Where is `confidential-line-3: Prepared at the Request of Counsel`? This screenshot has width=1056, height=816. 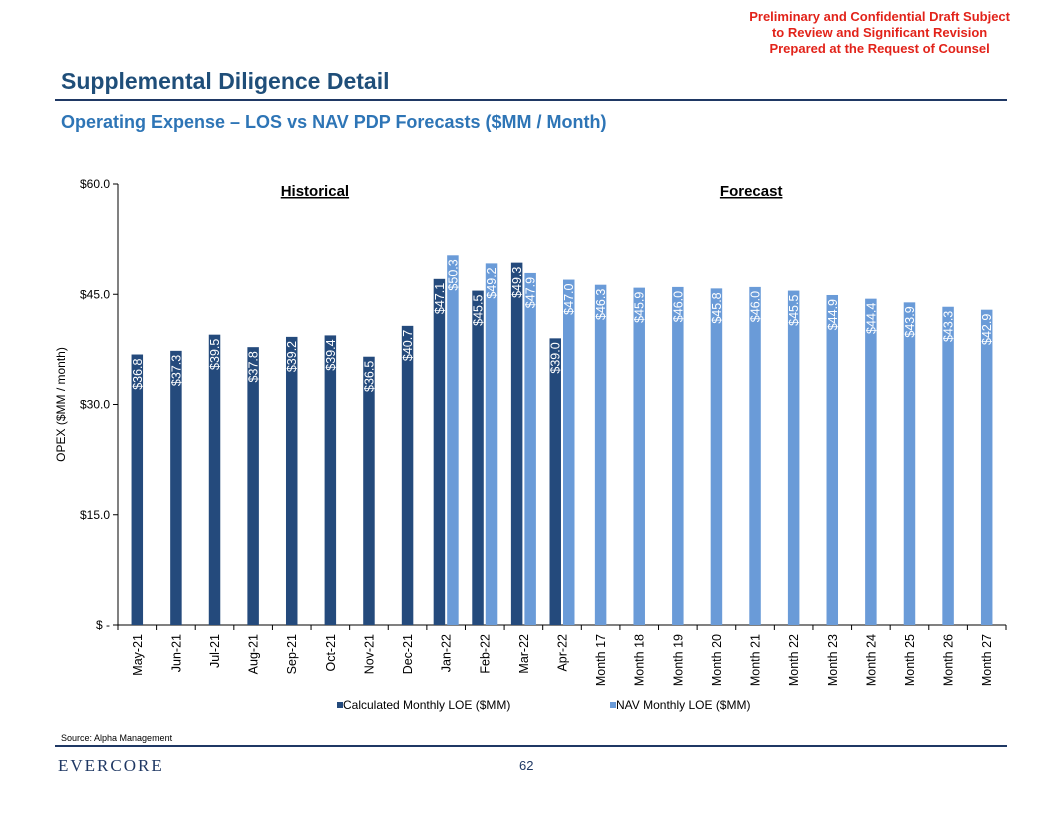
confidential-line-3: Prepared at the Request of Counsel is located at coordinates (879, 48).